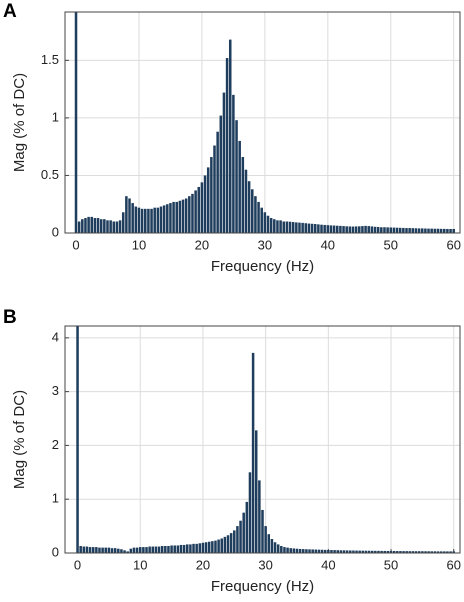  What do you see at coordinates (202, 244) in the screenshot?
I see `x-tick-label: 20` at bounding box center [202, 244].